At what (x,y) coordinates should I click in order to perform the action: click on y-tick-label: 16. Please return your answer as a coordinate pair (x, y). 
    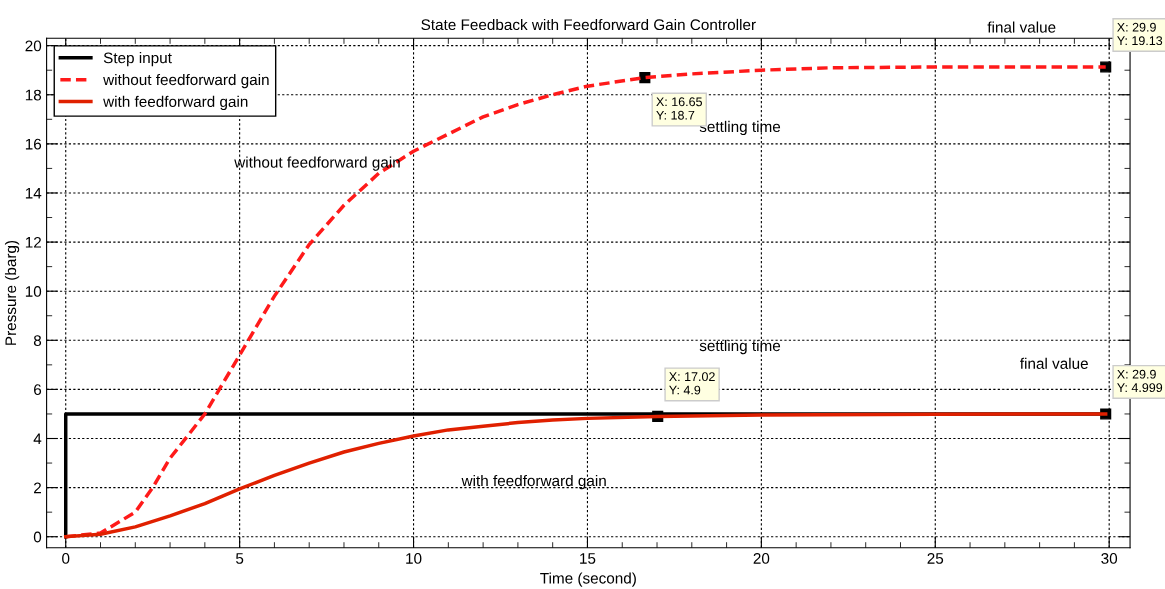
    Looking at the image, I should click on (33, 144).